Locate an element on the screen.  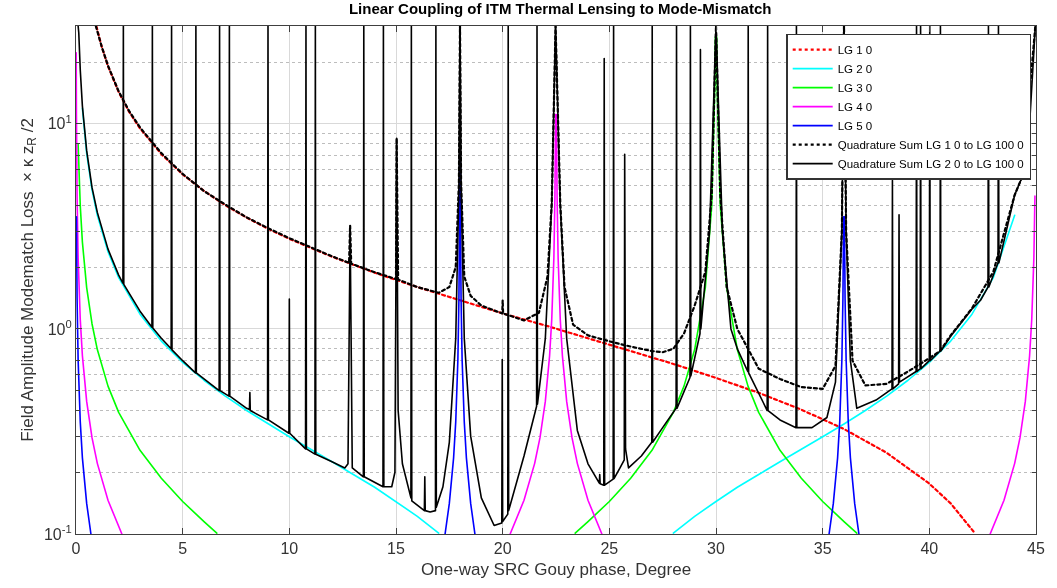
x-tick-label: 45 is located at coordinates (1036, 549).